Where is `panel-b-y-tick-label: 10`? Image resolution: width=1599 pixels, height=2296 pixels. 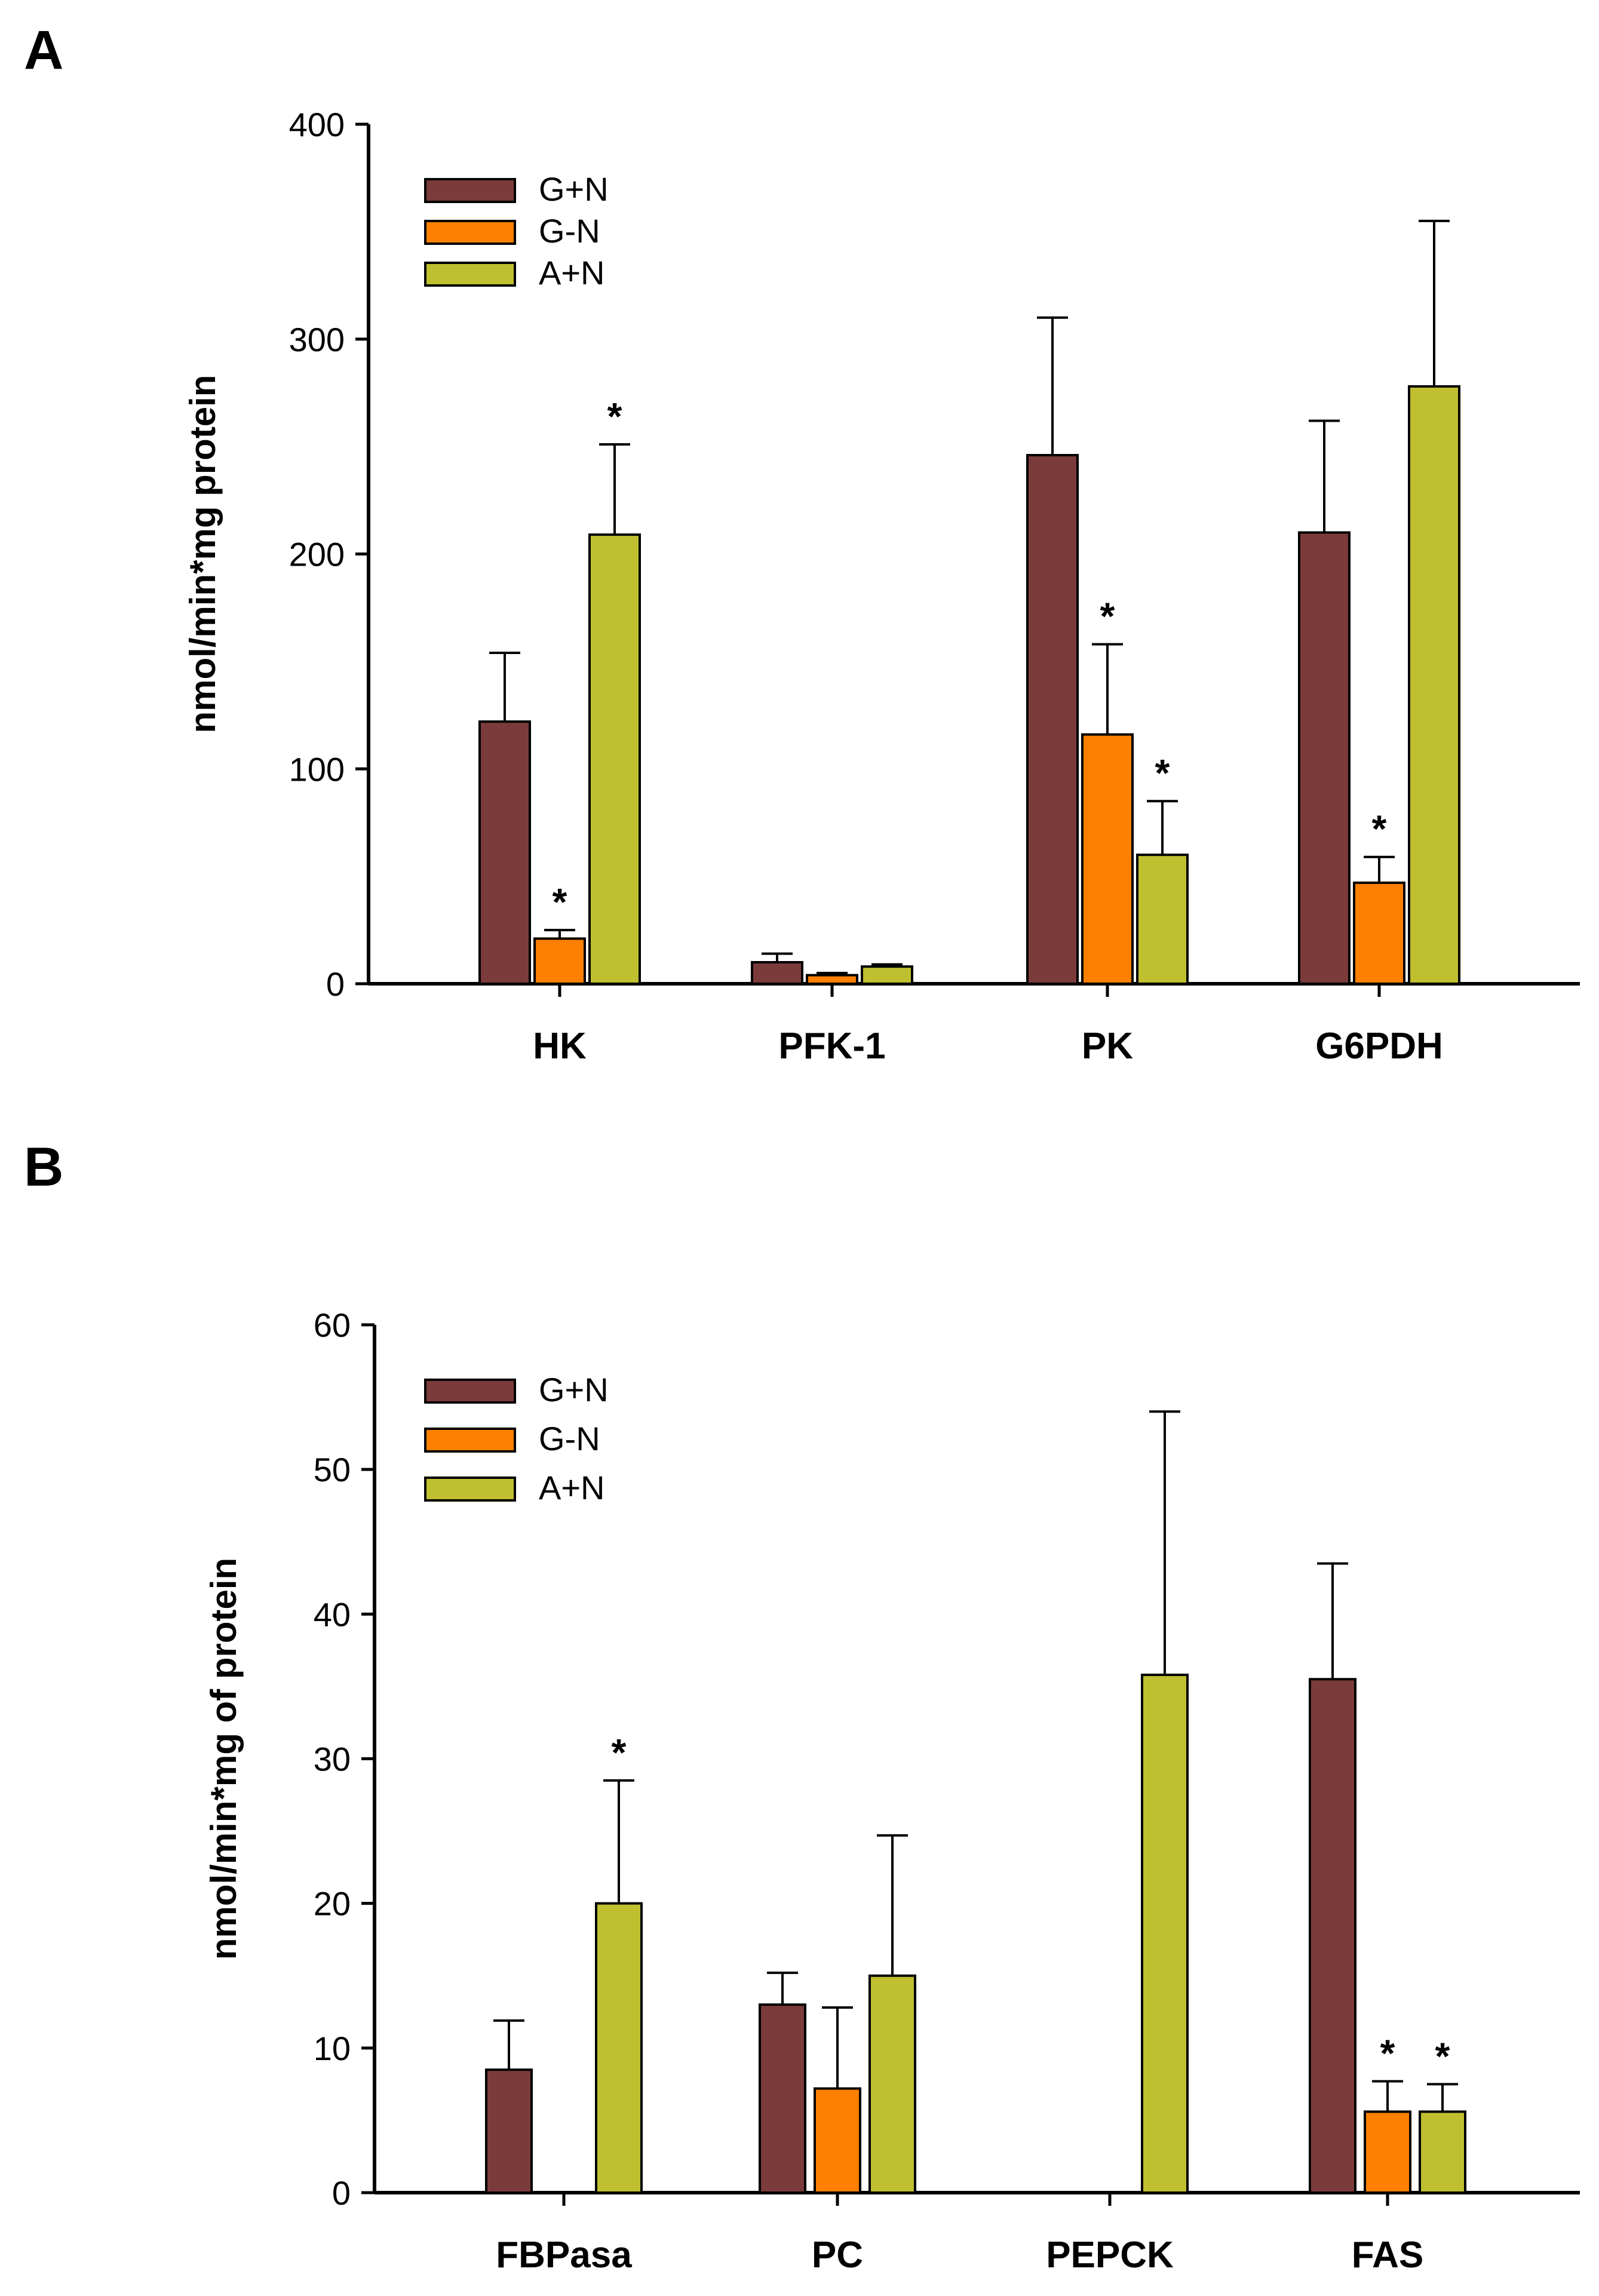 panel-b-y-tick-label: 10 is located at coordinates (332, 2048).